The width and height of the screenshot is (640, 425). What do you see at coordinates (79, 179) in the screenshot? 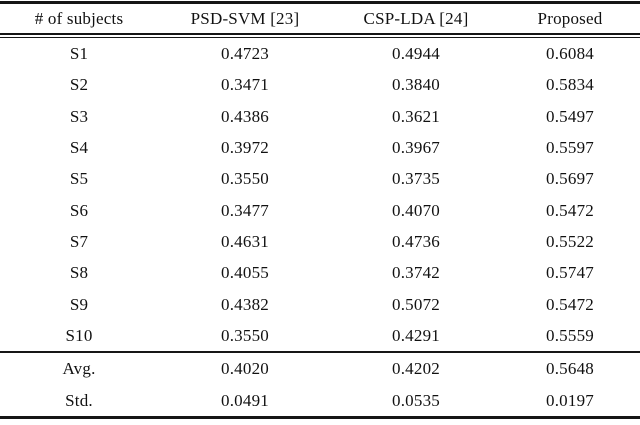
I see `subject-label: S5` at bounding box center [79, 179].